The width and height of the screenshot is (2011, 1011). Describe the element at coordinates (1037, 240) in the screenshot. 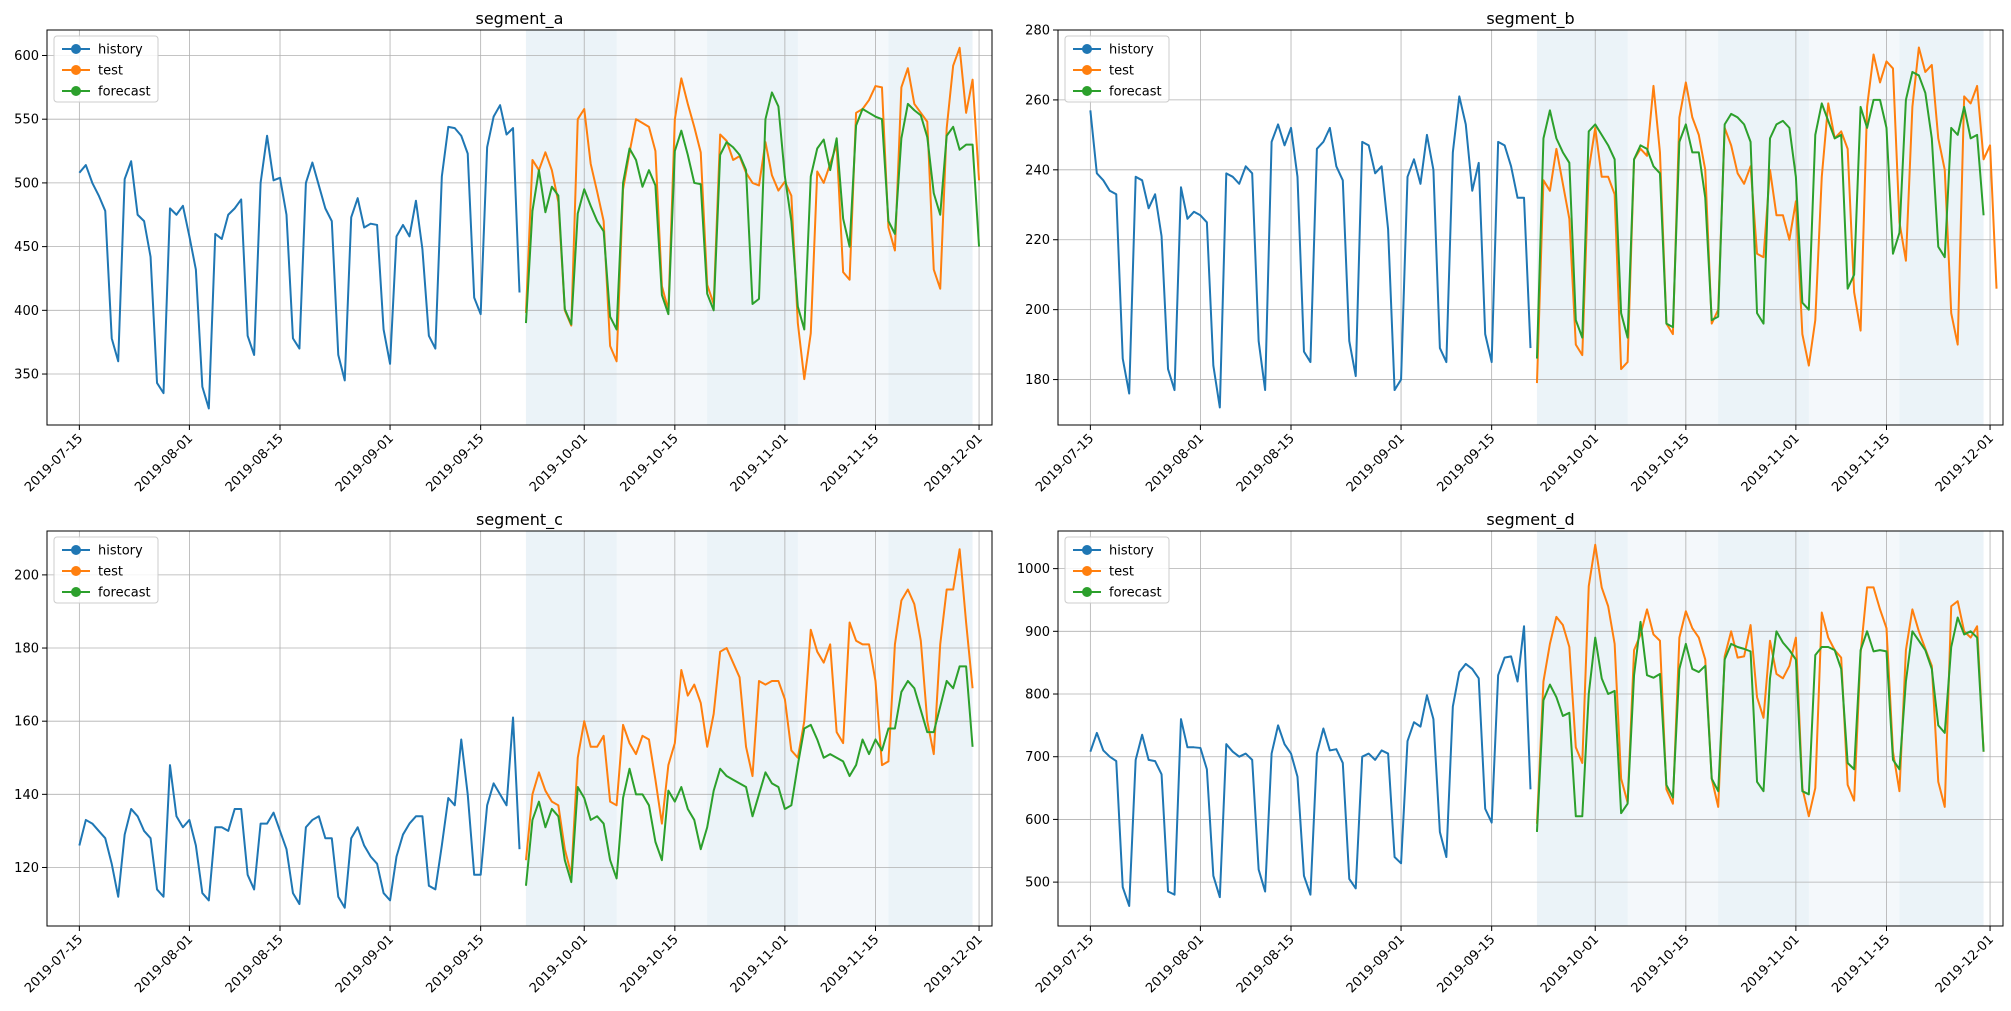

I see `y-tick-label: 220` at that location.